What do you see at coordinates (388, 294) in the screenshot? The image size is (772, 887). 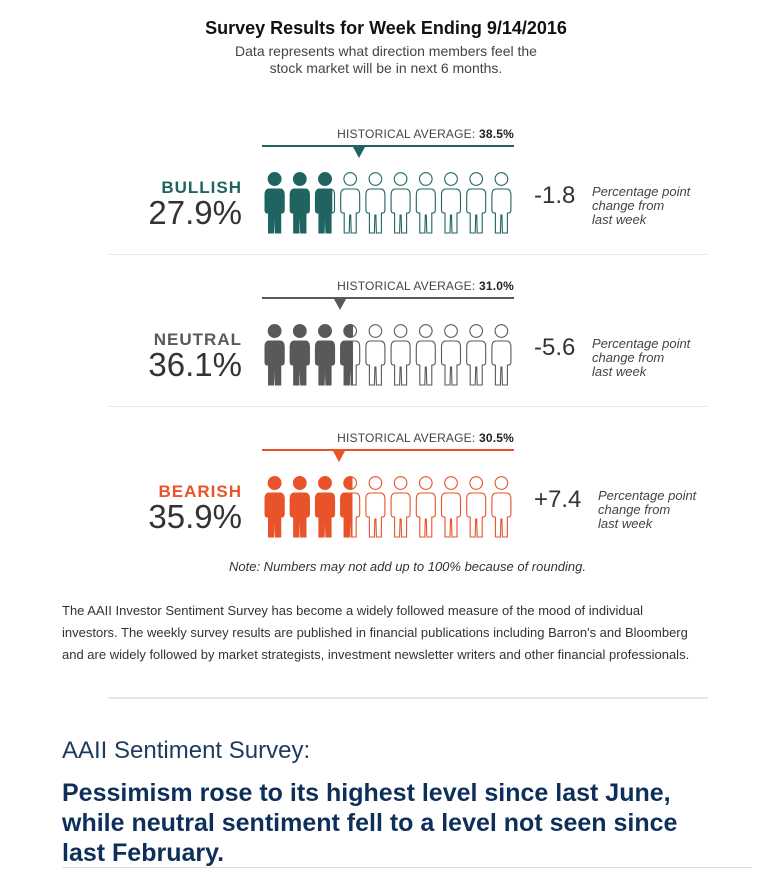 I see `historical-average: HISTORICAL AVERAGE: 31.0%` at bounding box center [388, 294].